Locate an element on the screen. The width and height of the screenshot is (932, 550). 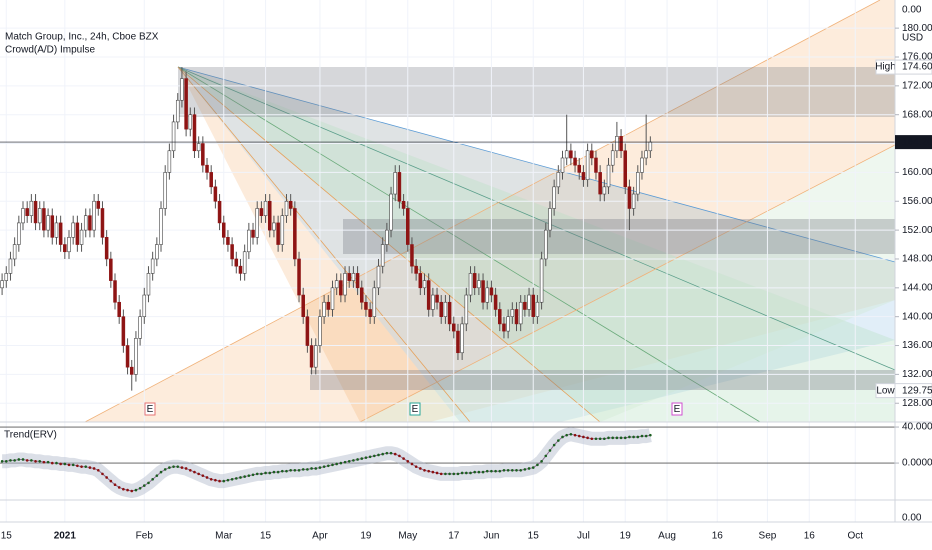
axis-label: 0.00 is located at coordinates (912, 10).